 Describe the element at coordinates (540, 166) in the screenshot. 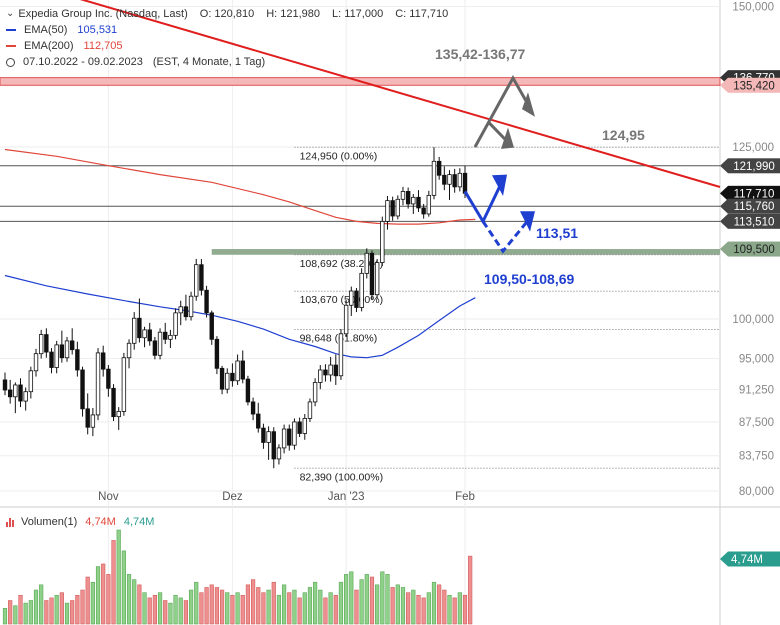

I see `annotations: 135,42-136,77 124,95 113,51 109,50-108,69` at that location.